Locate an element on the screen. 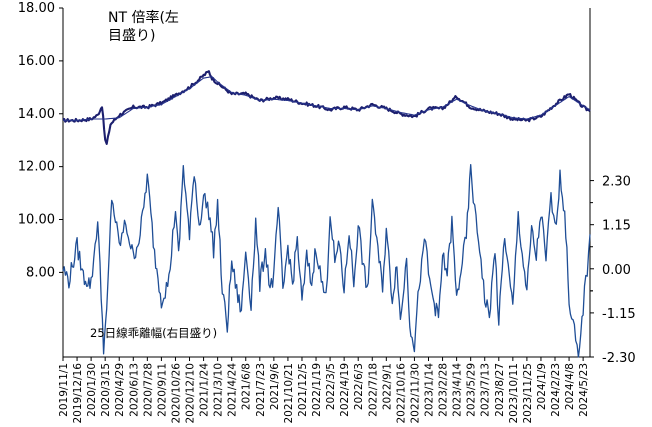 Image resolution: width=652 pixels, height=427 pixels. left-tick-label: 14.00 is located at coordinates (36, 114).